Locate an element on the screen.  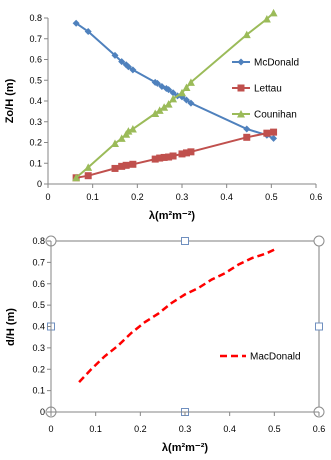
chart-2-legend: MacDonald is located at coordinates (260, 357).